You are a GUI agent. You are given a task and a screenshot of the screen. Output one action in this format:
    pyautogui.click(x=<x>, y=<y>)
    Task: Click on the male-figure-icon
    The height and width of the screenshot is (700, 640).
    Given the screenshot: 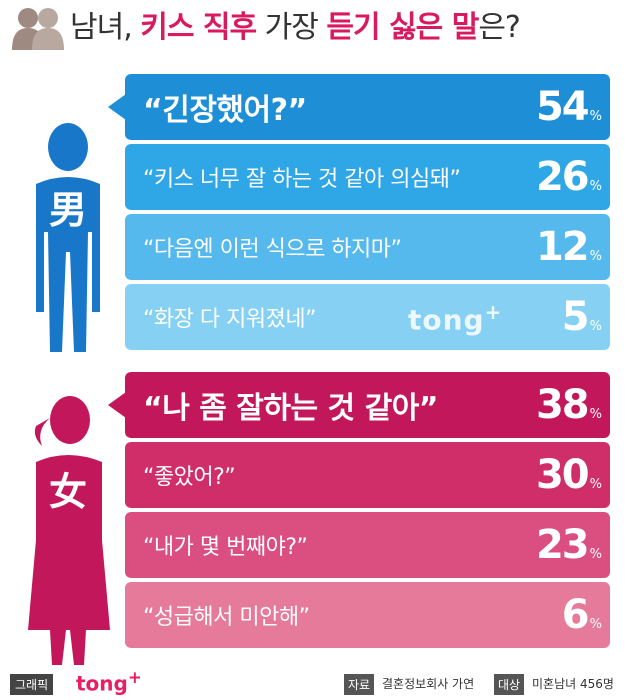 What is the action you would take?
    pyautogui.click(x=68, y=237)
    